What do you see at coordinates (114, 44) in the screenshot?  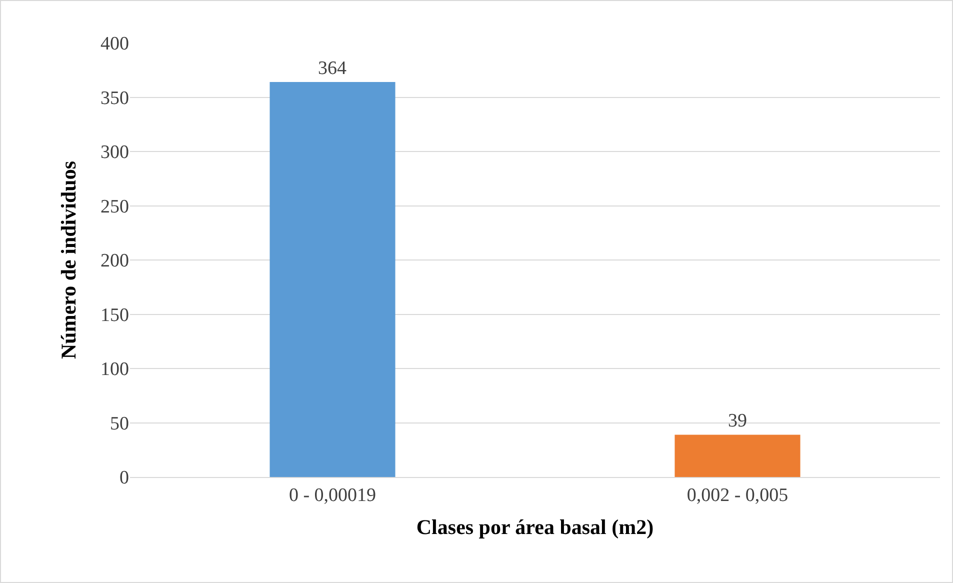 I see `y-tick-label: 400` at bounding box center [114, 44].